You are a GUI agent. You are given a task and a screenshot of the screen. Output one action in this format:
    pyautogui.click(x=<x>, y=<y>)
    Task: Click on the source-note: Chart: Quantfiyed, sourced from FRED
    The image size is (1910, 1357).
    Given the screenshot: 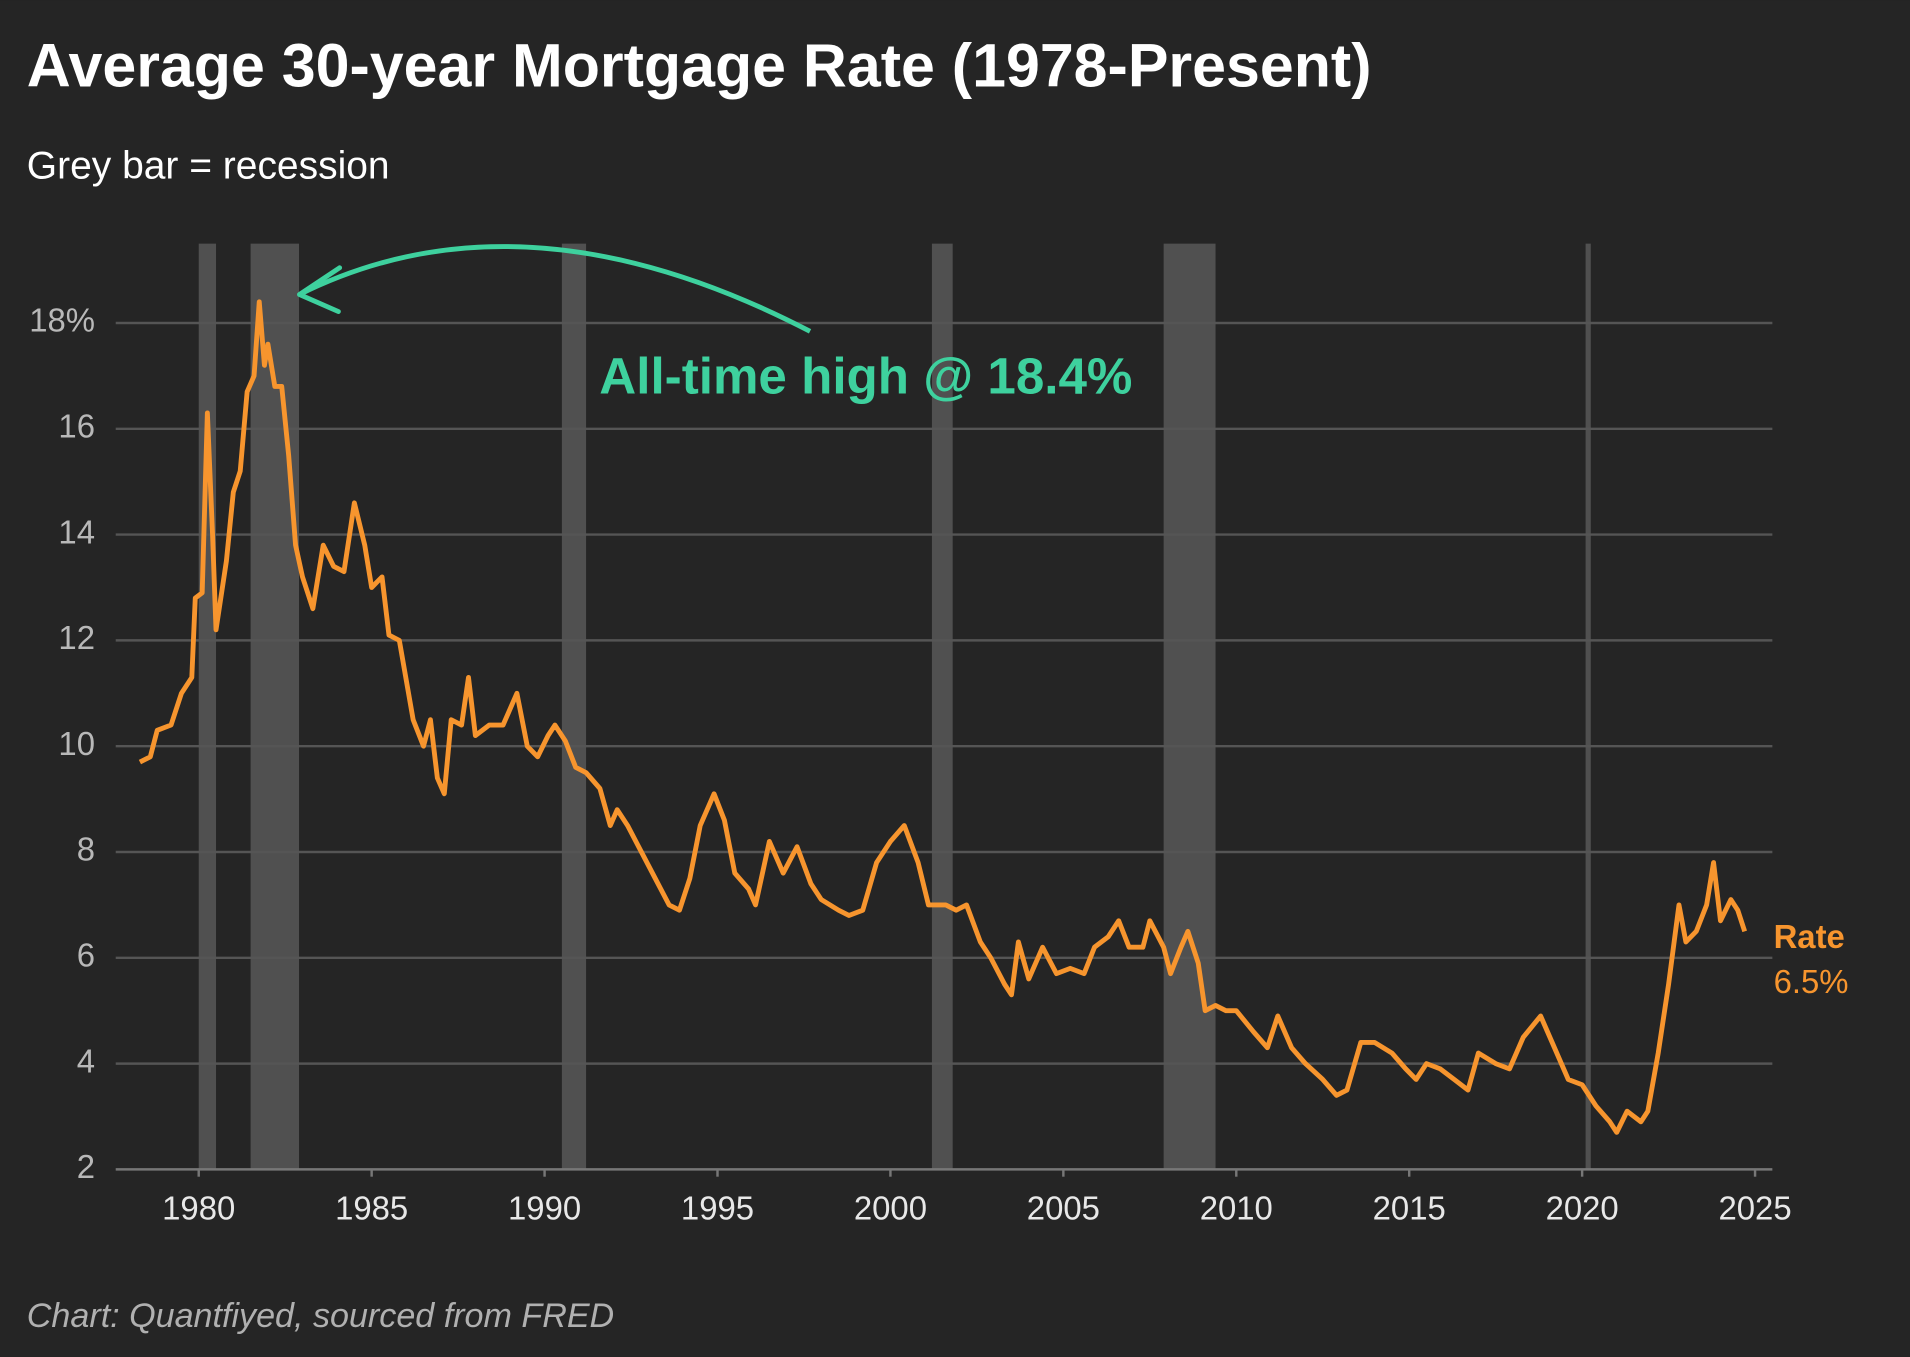 What is the action you would take?
    pyautogui.click(x=320, y=1316)
    